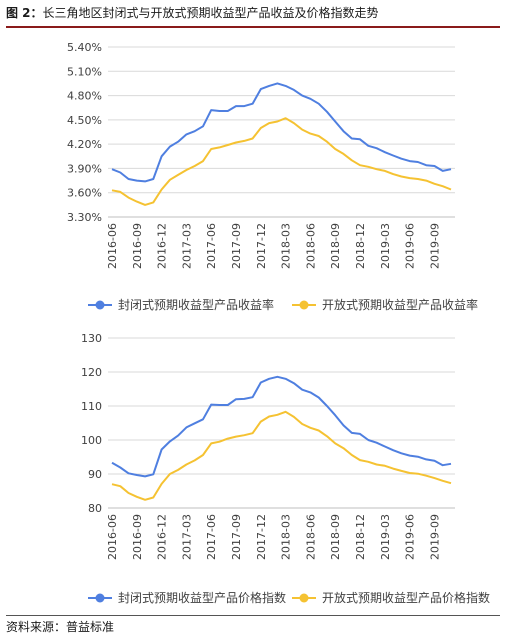 This screenshot has width=506, height=639. What do you see at coordinates (210, 13) in the screenshot?
I see `figure-title-text: 长三角地区封闭式与开放式预期收益型产品收益及价格指数走势` at bounding box center [210, 13].